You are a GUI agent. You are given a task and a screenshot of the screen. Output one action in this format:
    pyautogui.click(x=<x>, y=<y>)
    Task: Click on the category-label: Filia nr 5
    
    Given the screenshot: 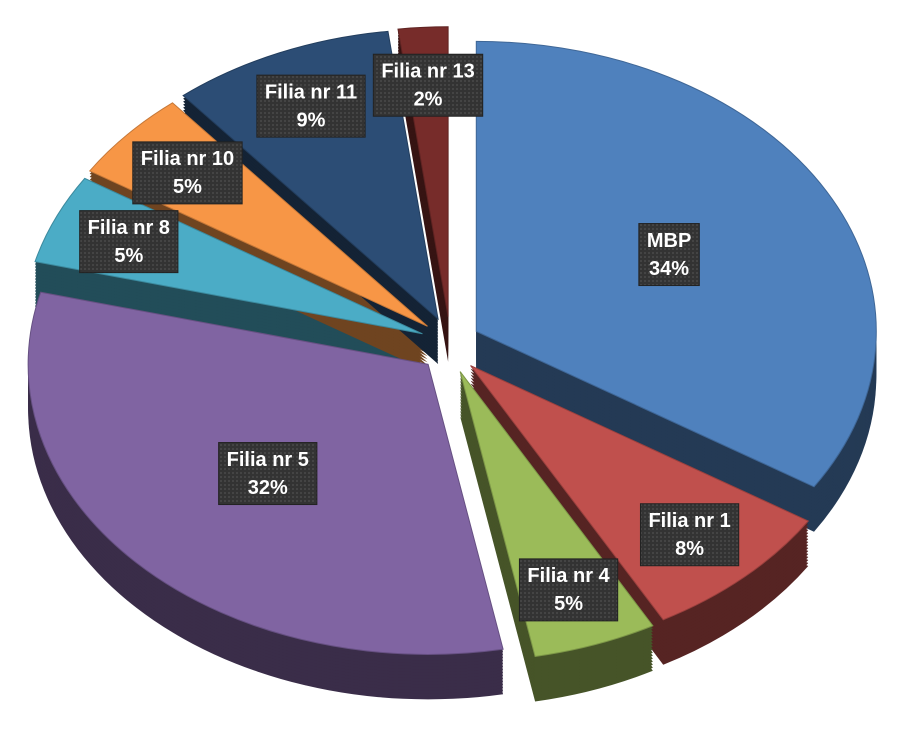 What is the action you would take?
    pyautogui.click(x=268, y=460)
    